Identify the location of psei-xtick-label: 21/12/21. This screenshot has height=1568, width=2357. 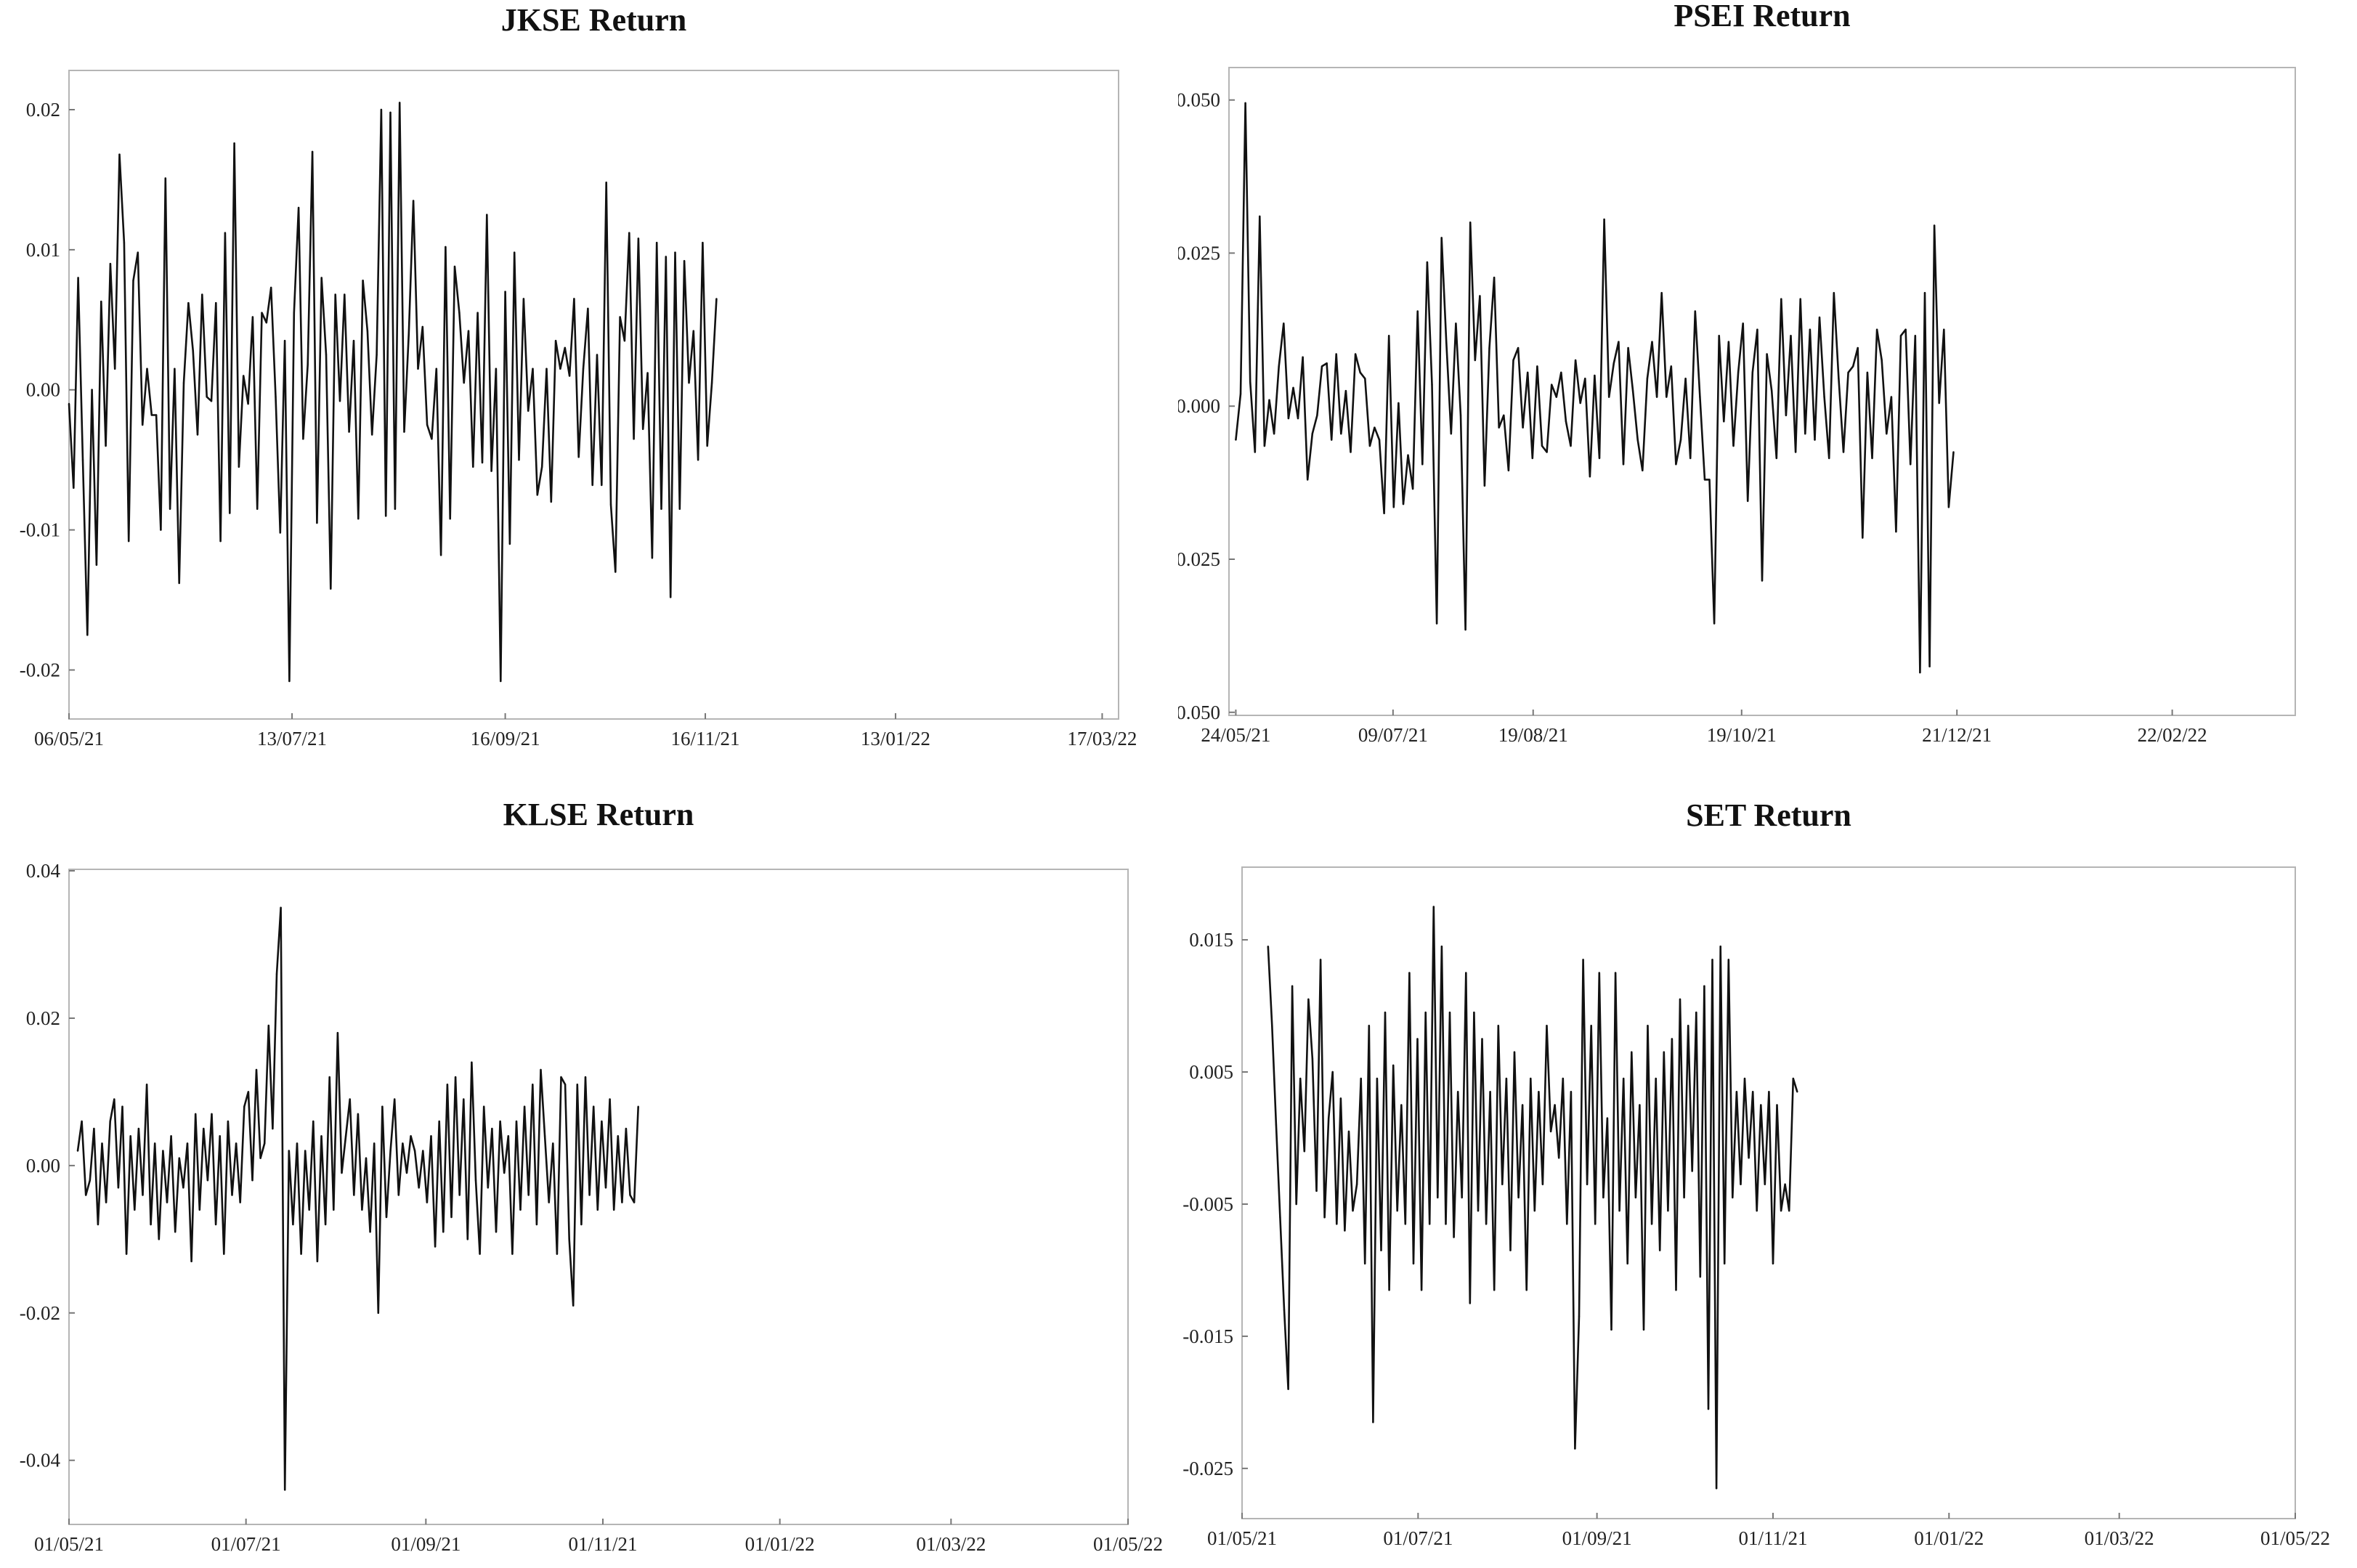
(1957, 735).